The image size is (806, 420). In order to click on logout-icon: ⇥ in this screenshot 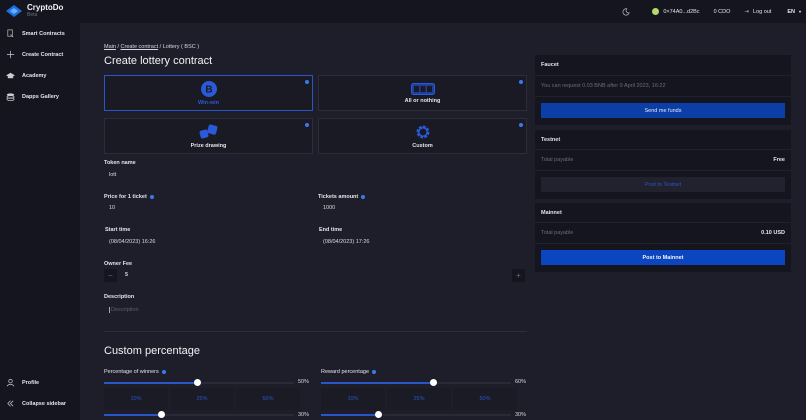, I will do `click(746, 11)`.